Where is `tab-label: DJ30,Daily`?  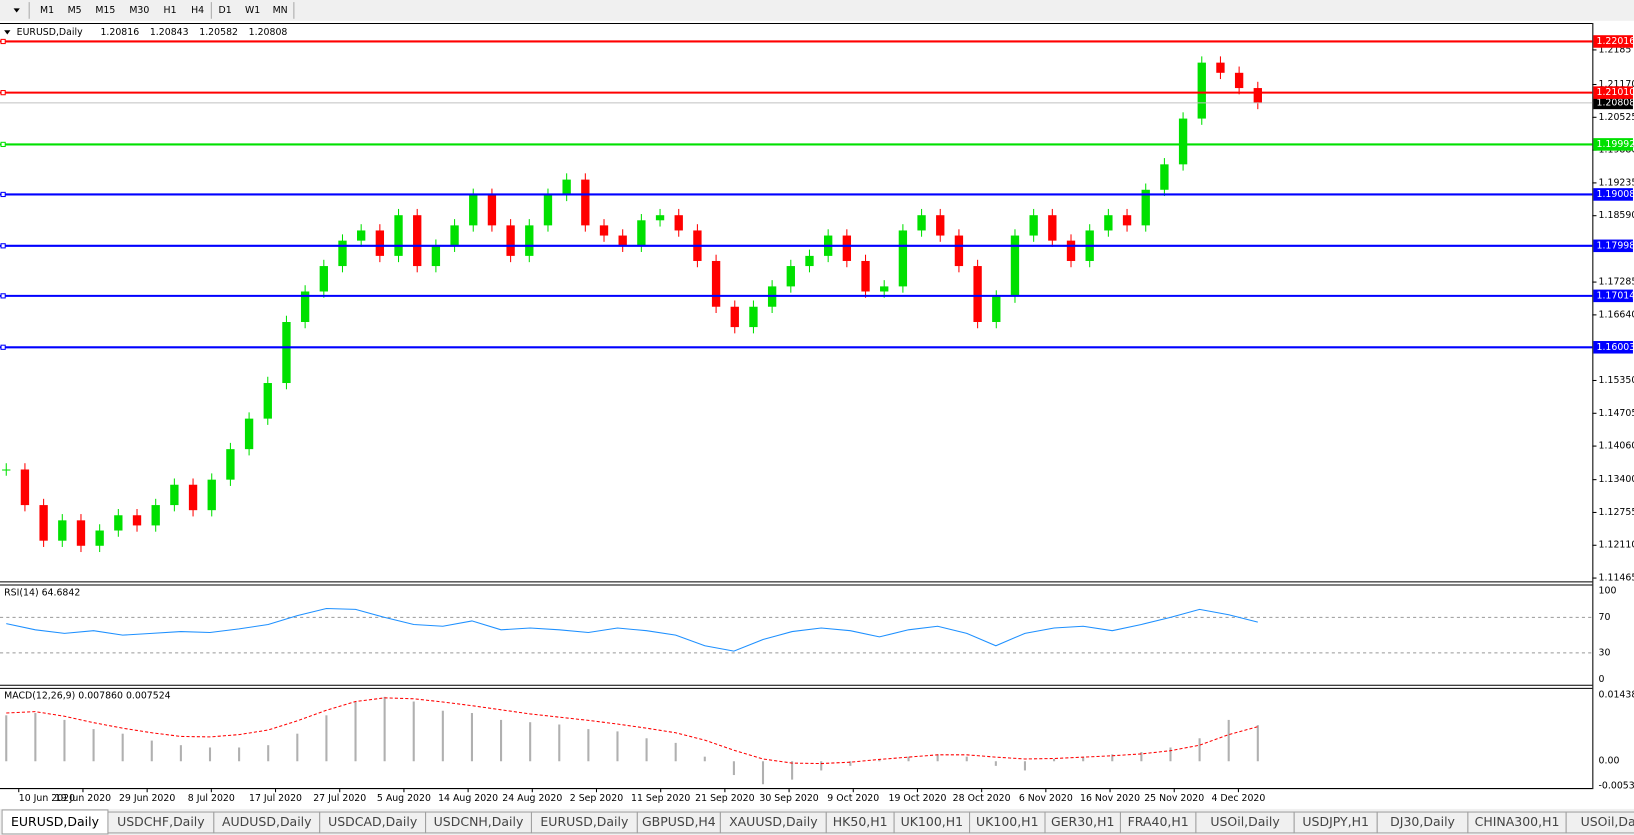 tab-label: DJ30,Daily is located at coordinates (1422, 821).